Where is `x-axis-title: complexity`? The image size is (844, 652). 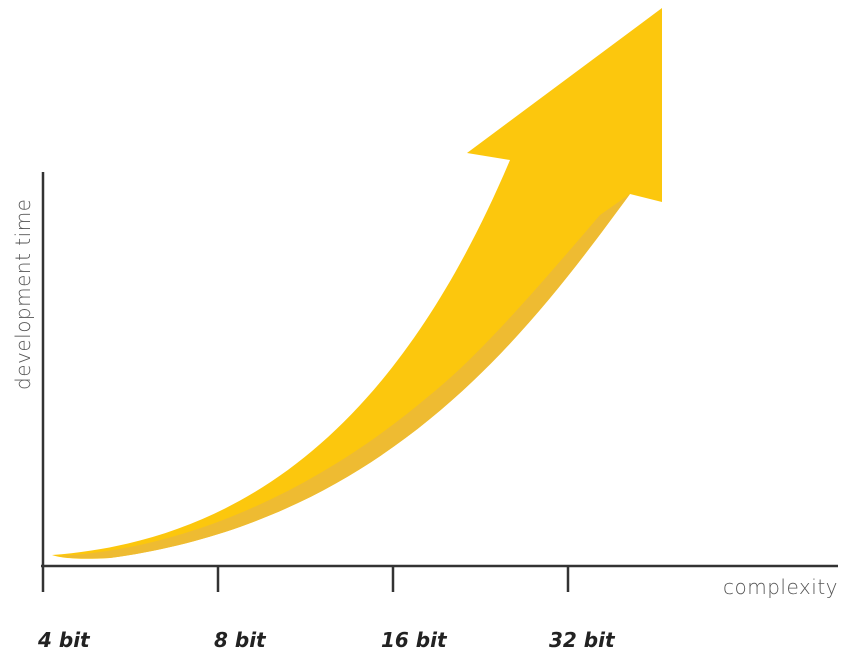
x-axis-title: complexity is located at coordinates (780, 587).